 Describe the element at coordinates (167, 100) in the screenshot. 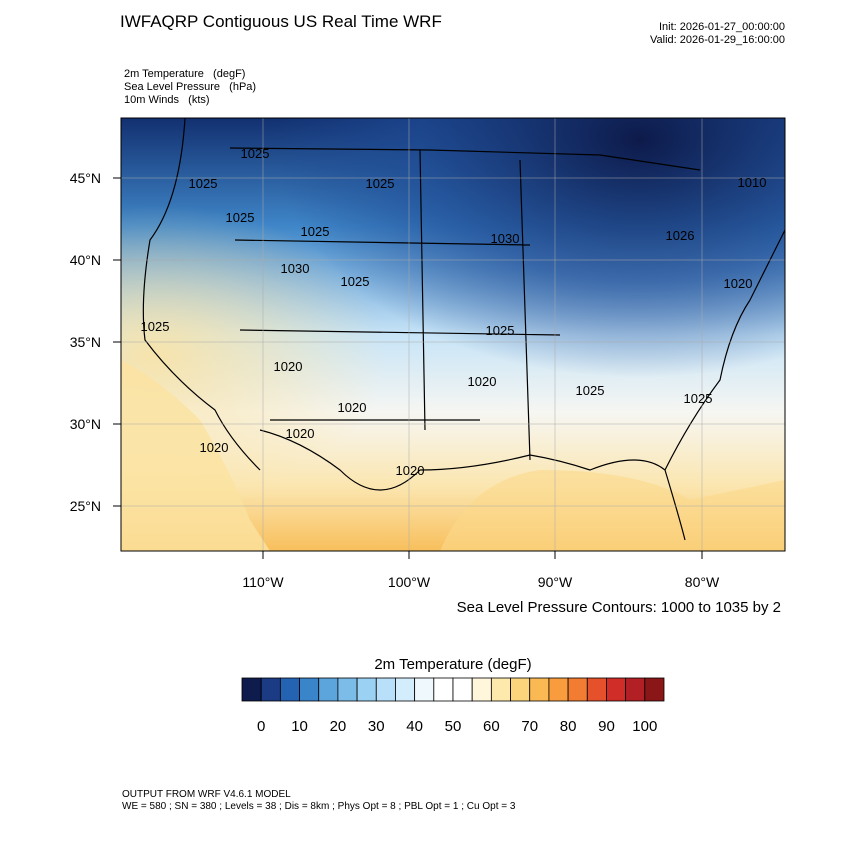

I see `field-label: 10m Winds (kts)` at that location.